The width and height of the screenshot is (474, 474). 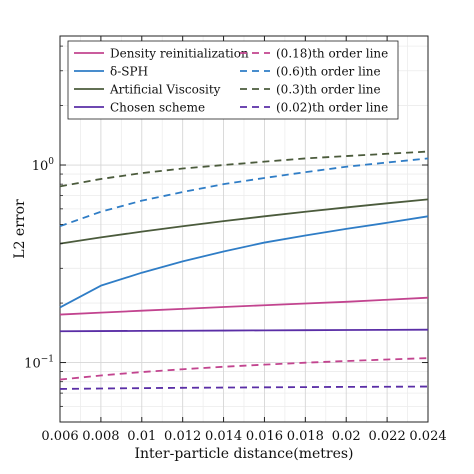 I want to click on x-axis-label: Inter-particle distance(metres), so click(x=243, y=454).